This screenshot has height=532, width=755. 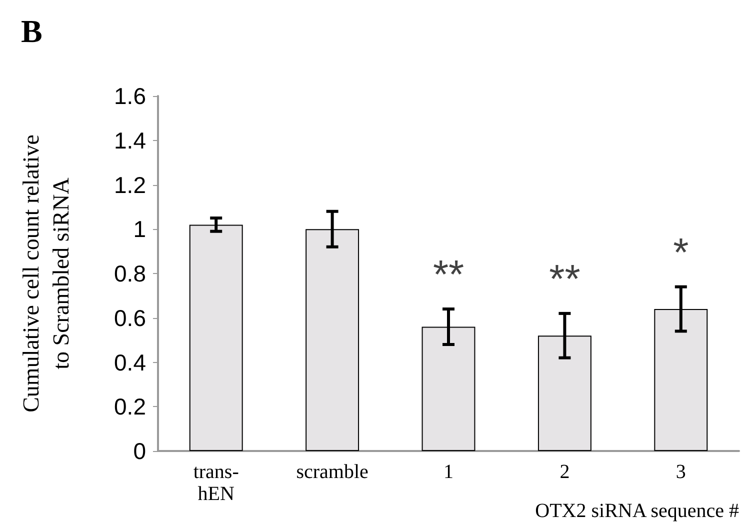 I want to click on y-tick-label: 0.6, so click(x=130, y=317).